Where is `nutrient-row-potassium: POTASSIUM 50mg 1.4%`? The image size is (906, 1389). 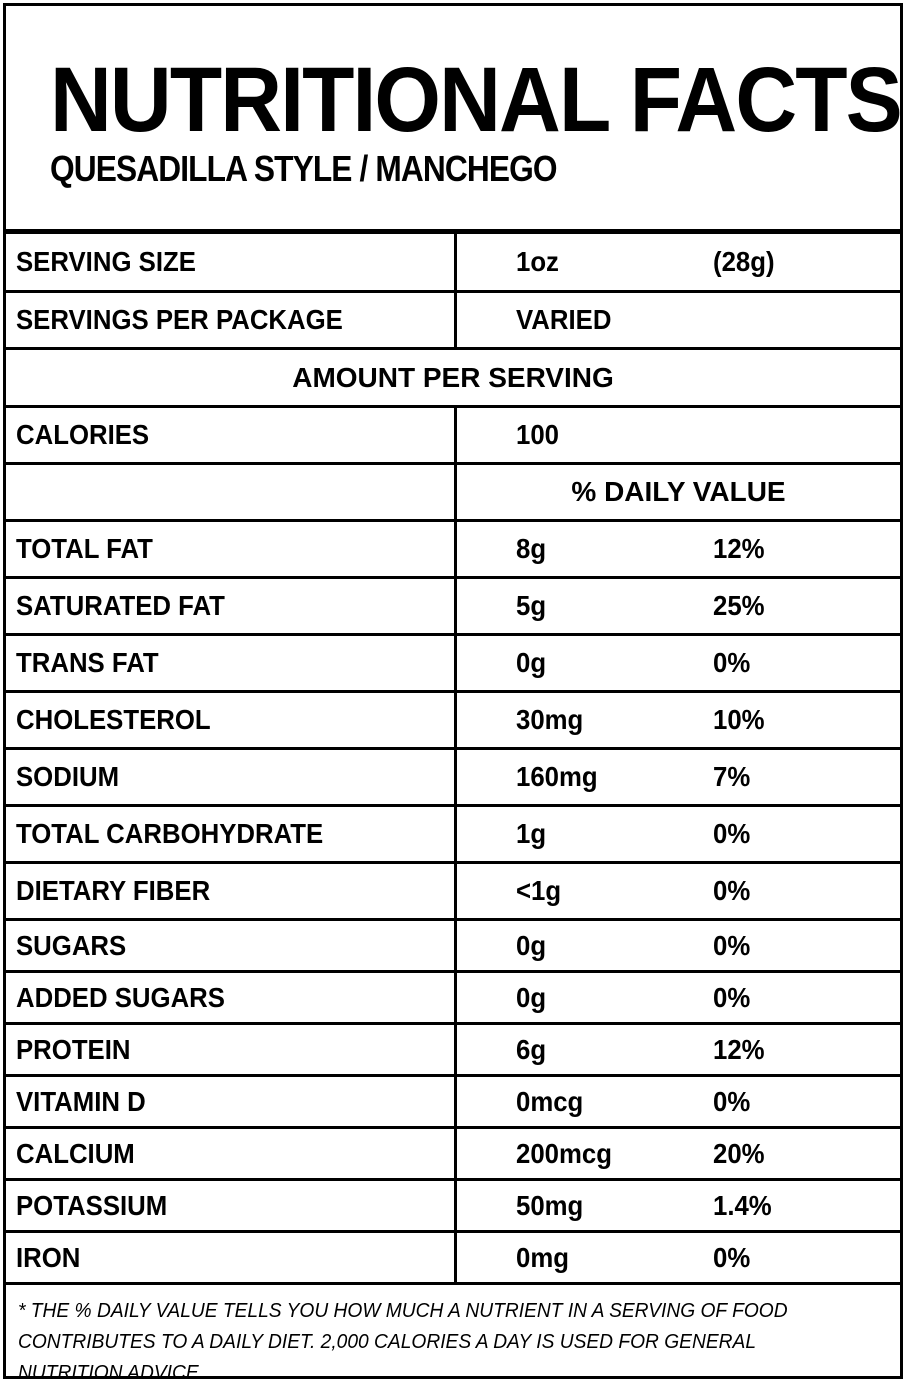
nutrient-row-potassium: POTASSIUM 50mg 1.4% is located at coordinates (453, 1207).